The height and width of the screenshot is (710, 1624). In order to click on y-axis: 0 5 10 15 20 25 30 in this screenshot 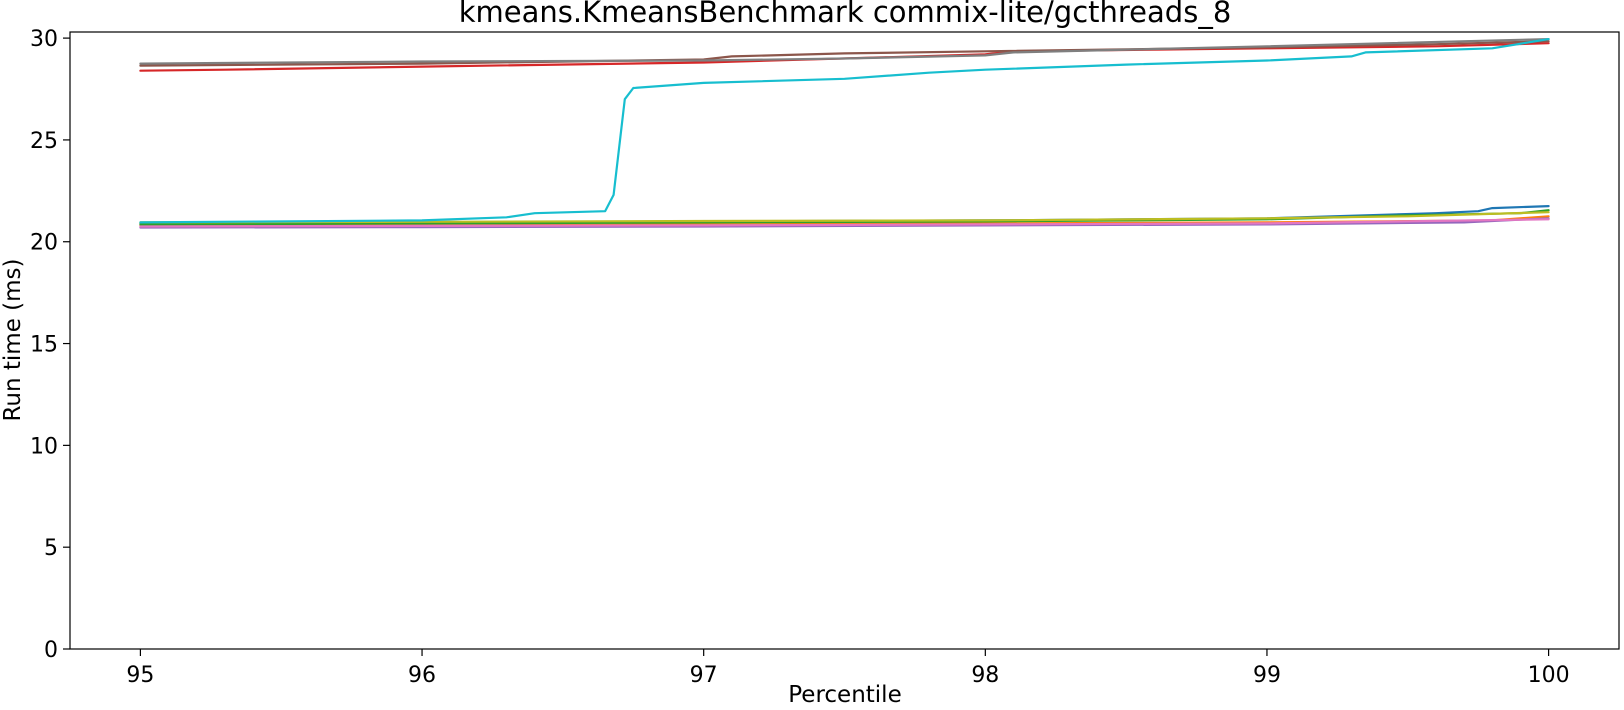, I will do `click(50, 345)`.